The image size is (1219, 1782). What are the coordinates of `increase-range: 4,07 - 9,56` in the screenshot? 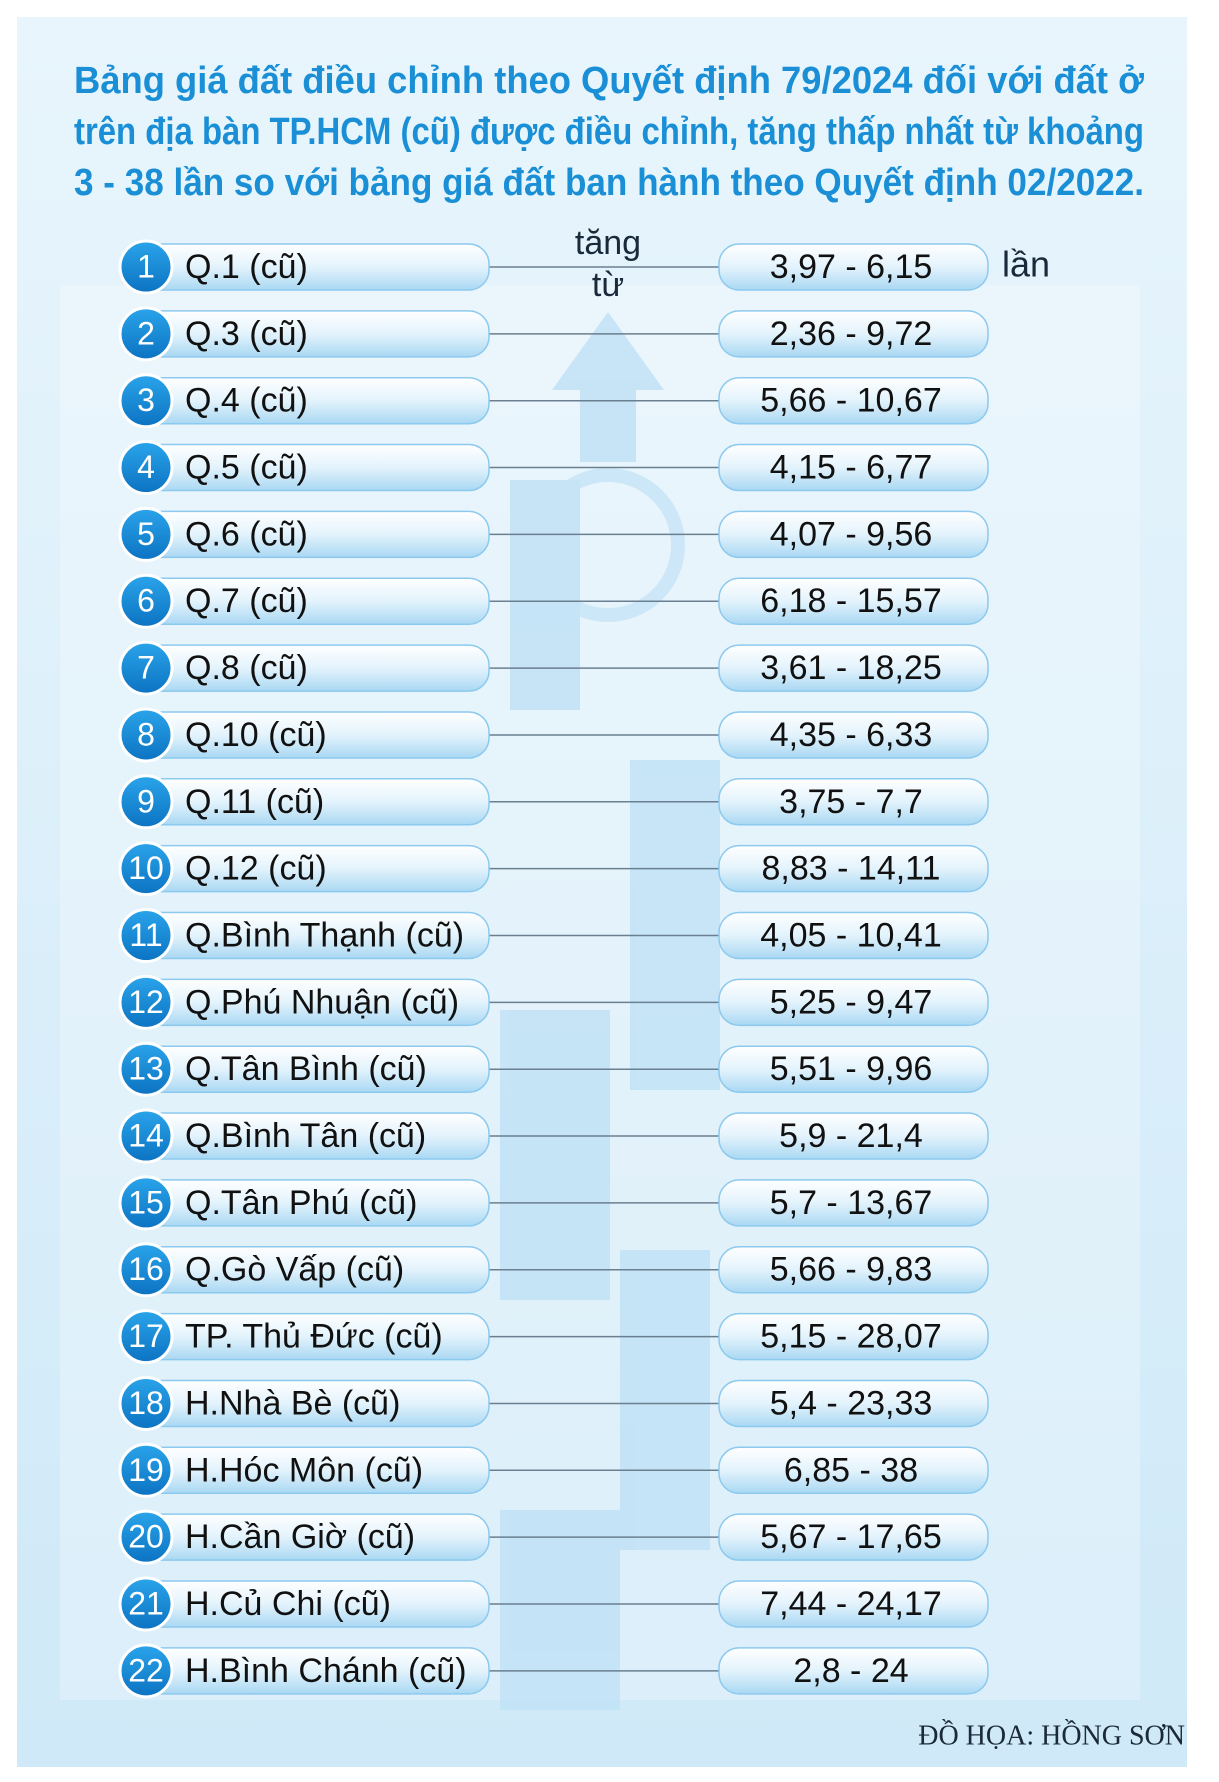 It's located at (851, 534).